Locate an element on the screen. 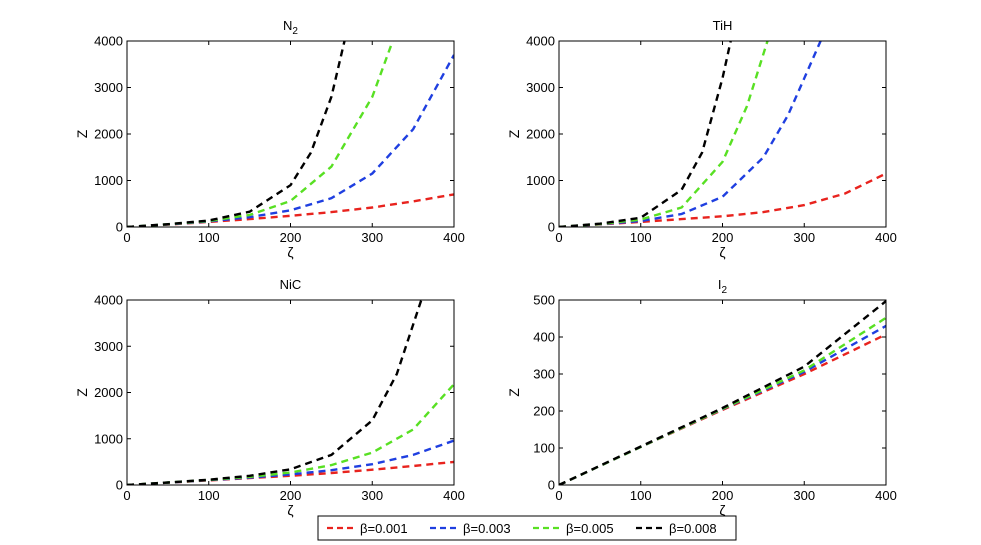  chart-title-1: TiH is located at coordinates (723, 25).